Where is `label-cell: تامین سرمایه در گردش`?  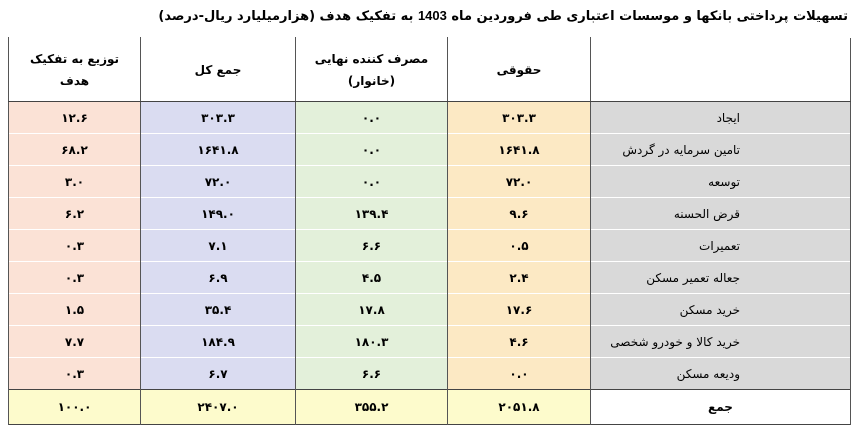 label-cell: تامین سرمایه در گردش is located at coordinates (720, 149).